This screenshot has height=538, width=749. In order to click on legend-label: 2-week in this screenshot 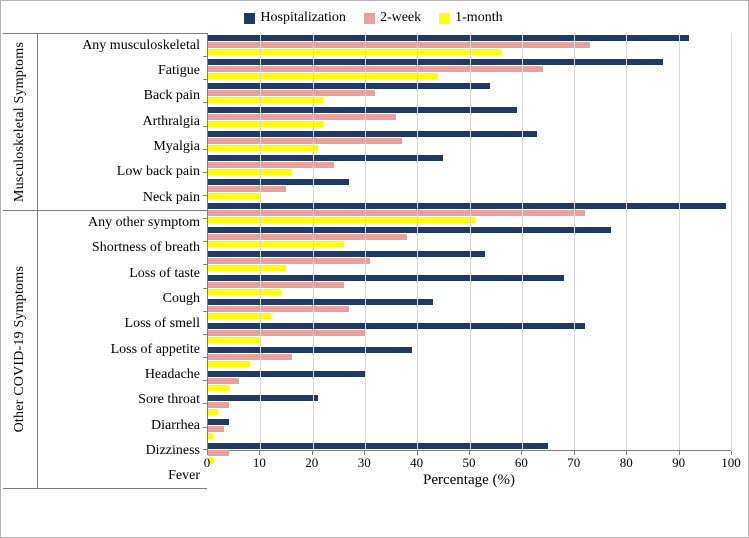, I will do `click(400, 17)`.